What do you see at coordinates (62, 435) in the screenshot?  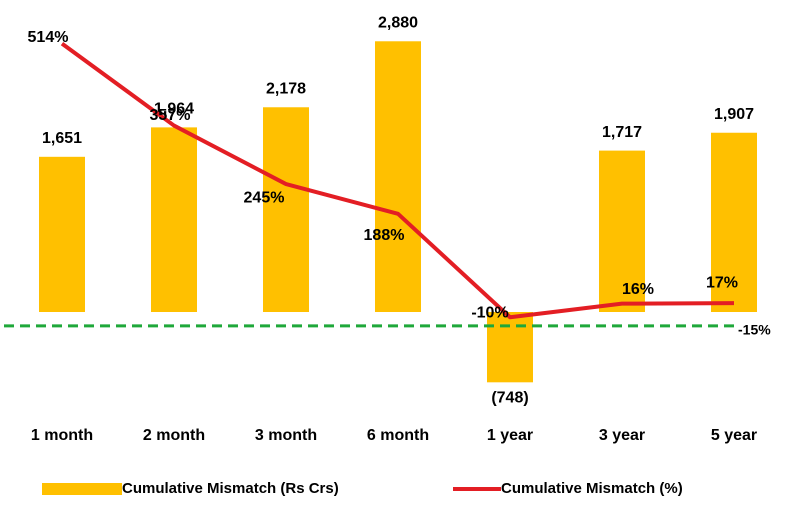 I see `x-tick-label: 1 month` at bounding box center [62, 435].